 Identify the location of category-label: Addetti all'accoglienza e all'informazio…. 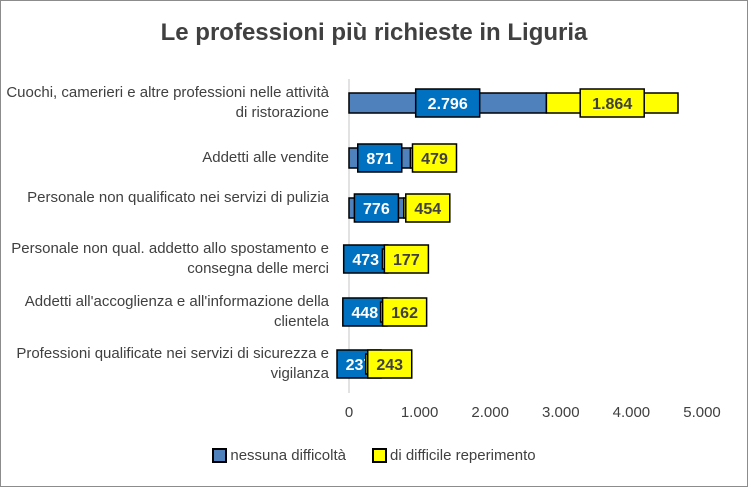
(176, 311).